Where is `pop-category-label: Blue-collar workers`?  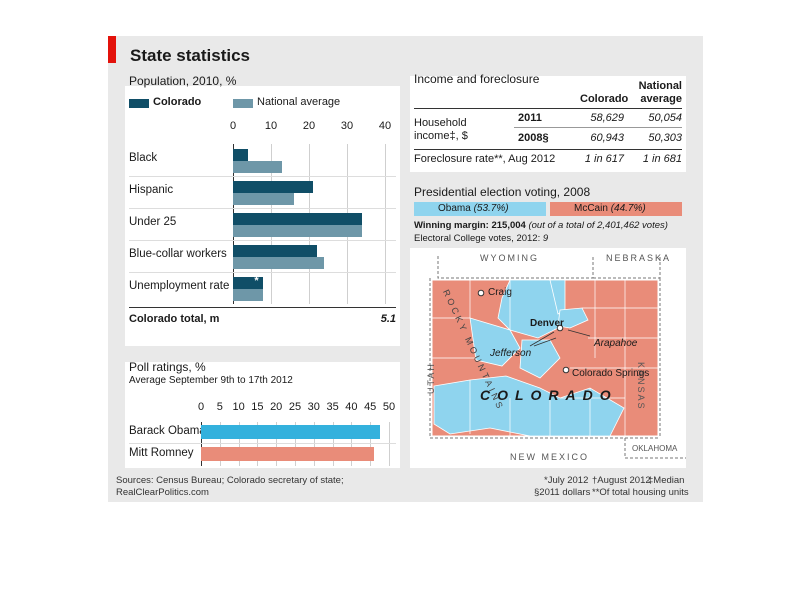 pop-category-label: Blue-collar workers is located at coordinates (178, 254).